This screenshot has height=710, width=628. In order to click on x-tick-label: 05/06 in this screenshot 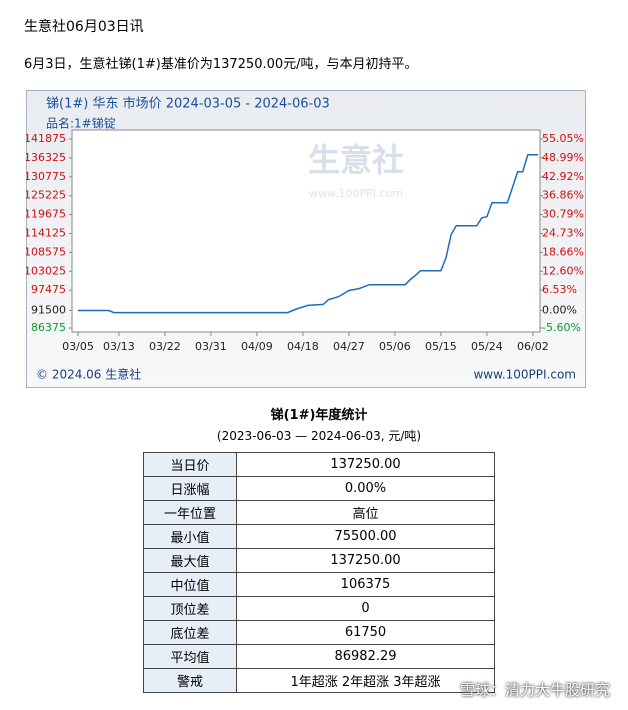, I will do `click(395, 346)`.